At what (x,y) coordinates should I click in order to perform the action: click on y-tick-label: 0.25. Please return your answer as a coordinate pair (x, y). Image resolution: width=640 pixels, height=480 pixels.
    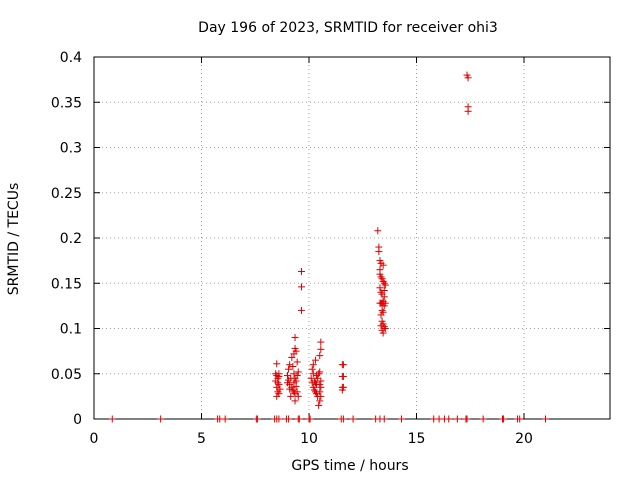
    Looking at the image, I should click on (66, 194).